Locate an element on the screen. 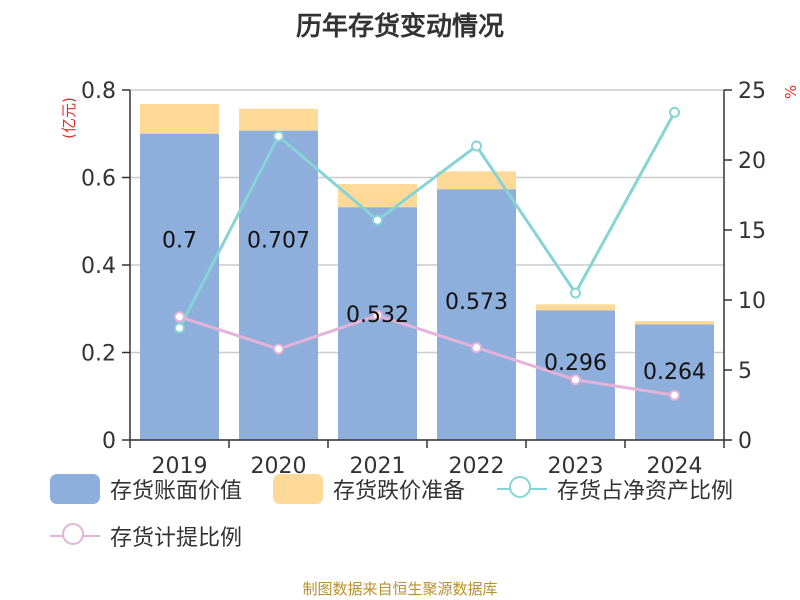 The image size is (800, 600). right-axis-tick-label: 15 is located at coordinates (752, 231).